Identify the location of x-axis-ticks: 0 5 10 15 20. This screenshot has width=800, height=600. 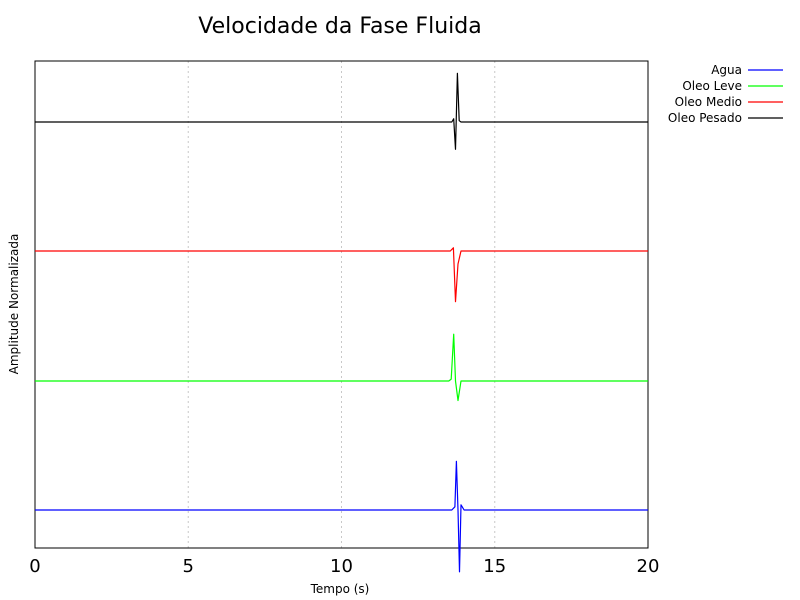
(344, 566).